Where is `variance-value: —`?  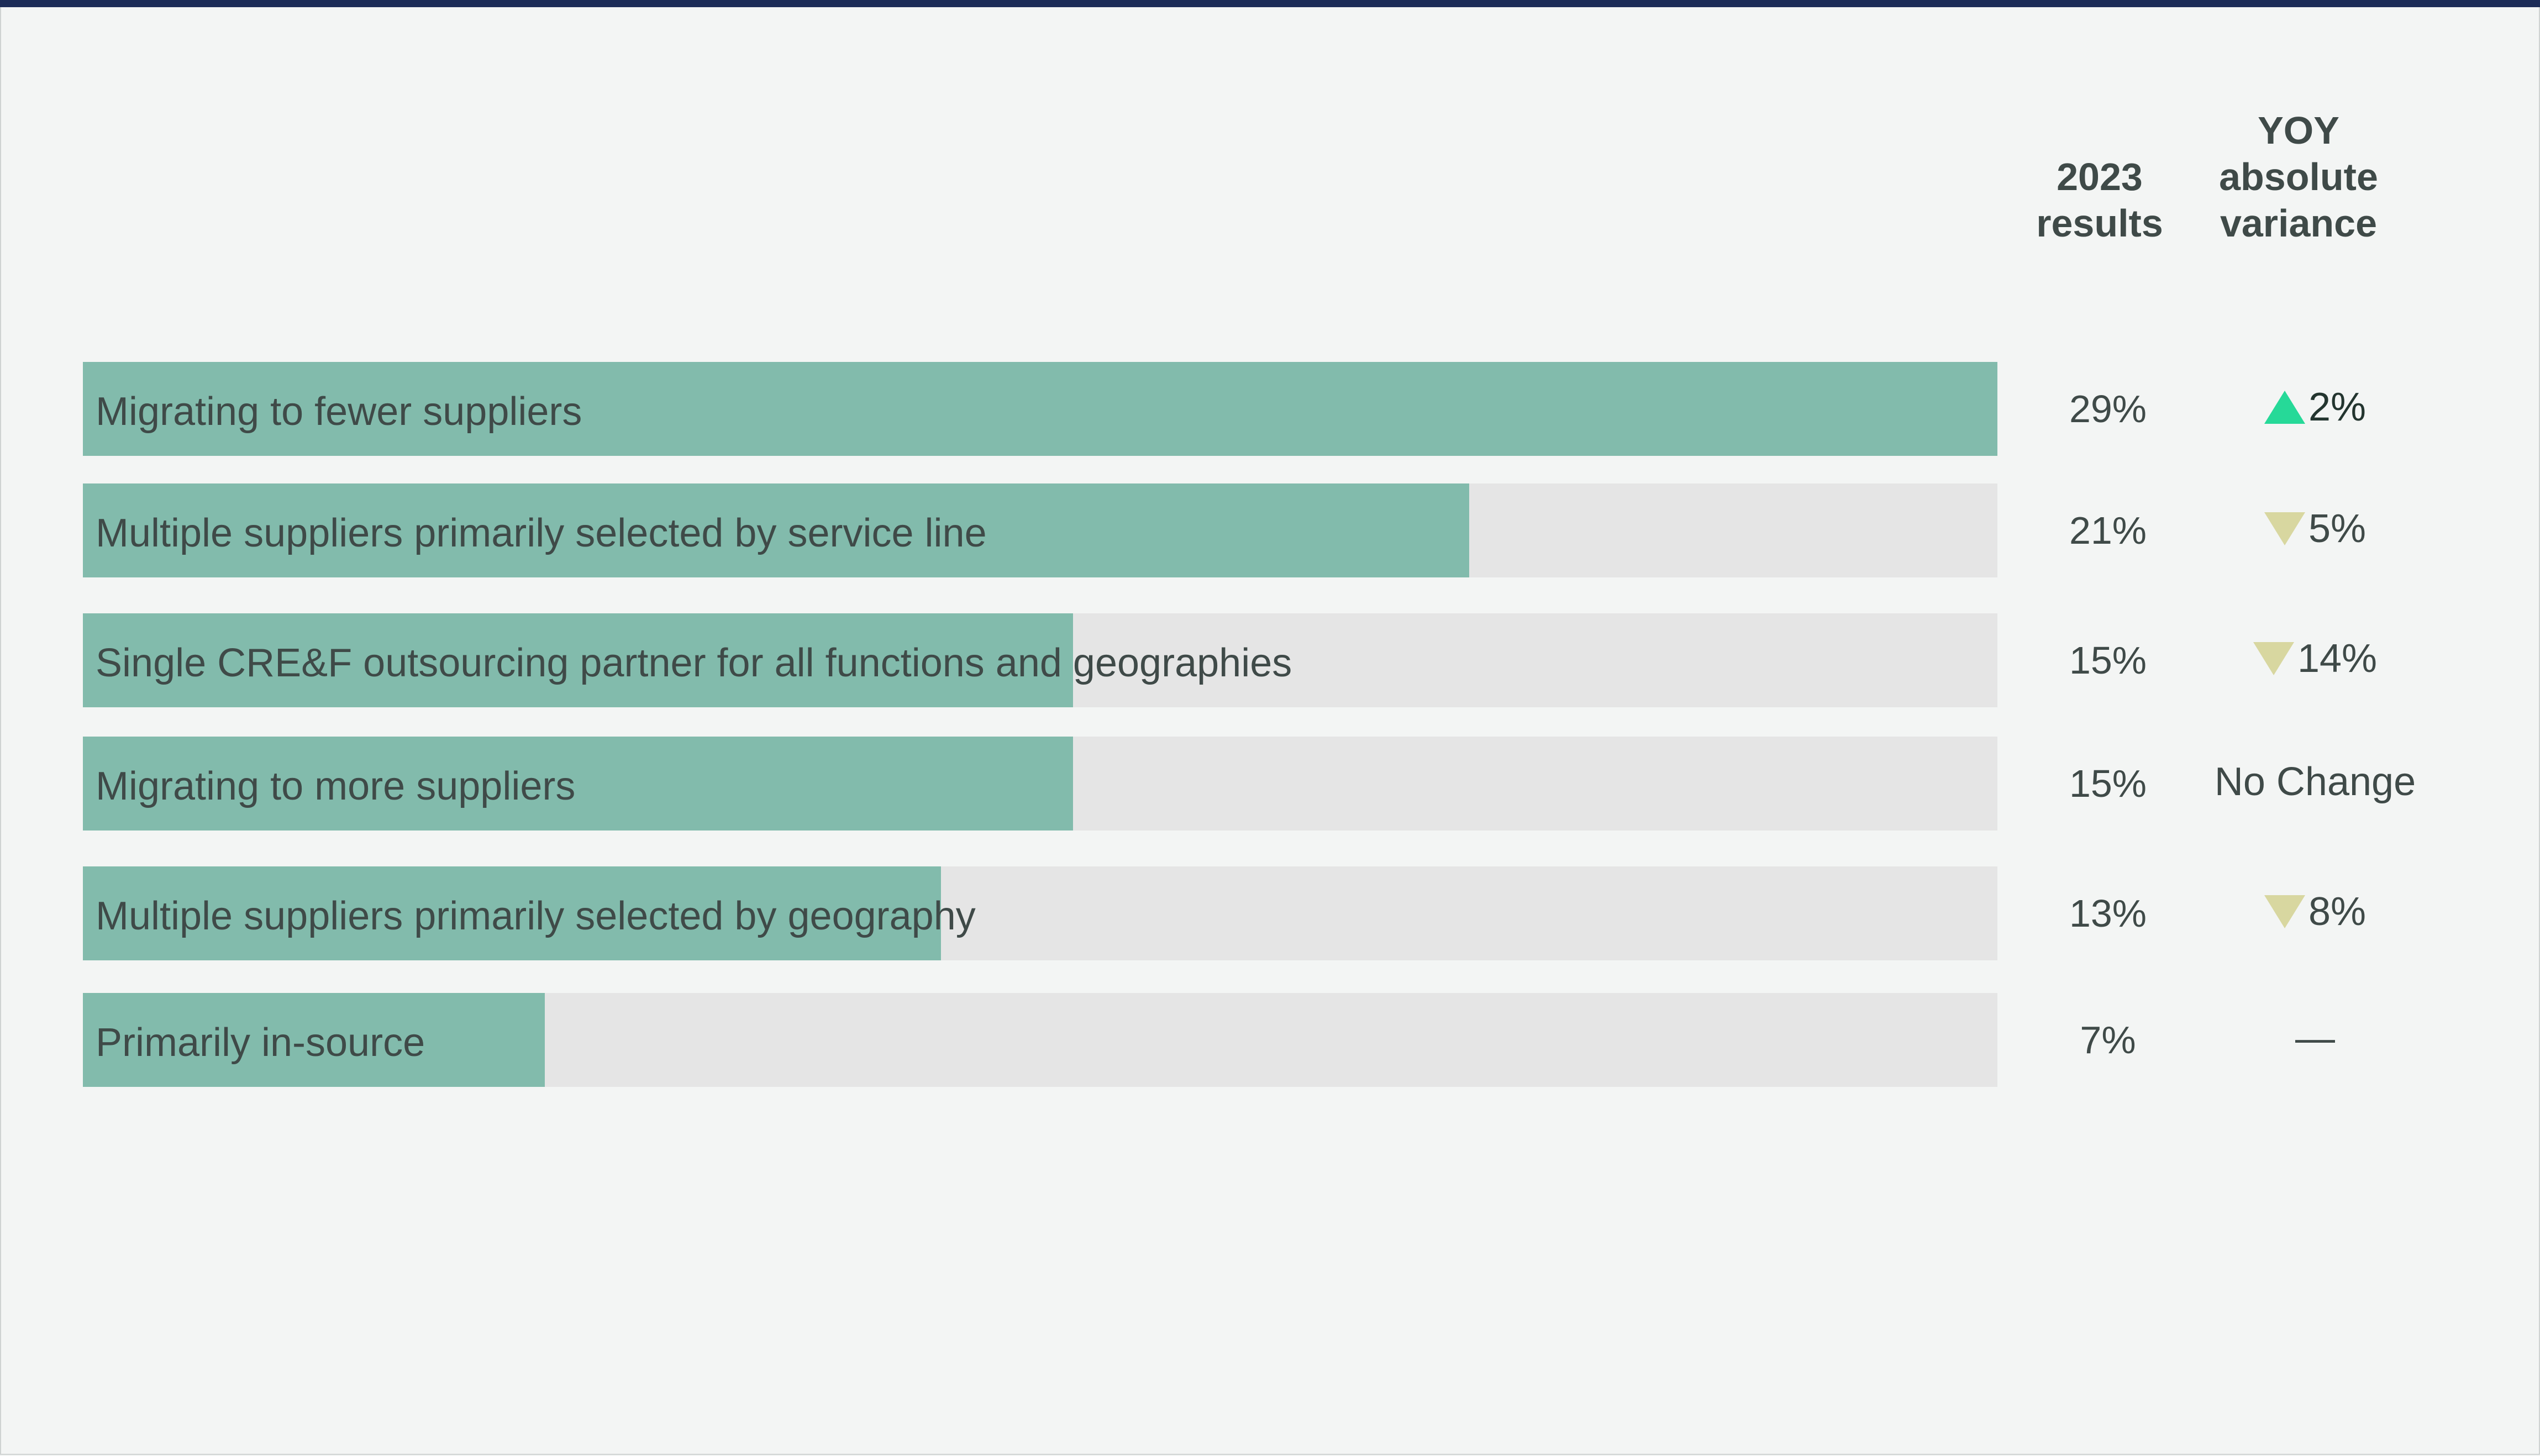 variance-value: — is located at coordinates (2315, 1038).